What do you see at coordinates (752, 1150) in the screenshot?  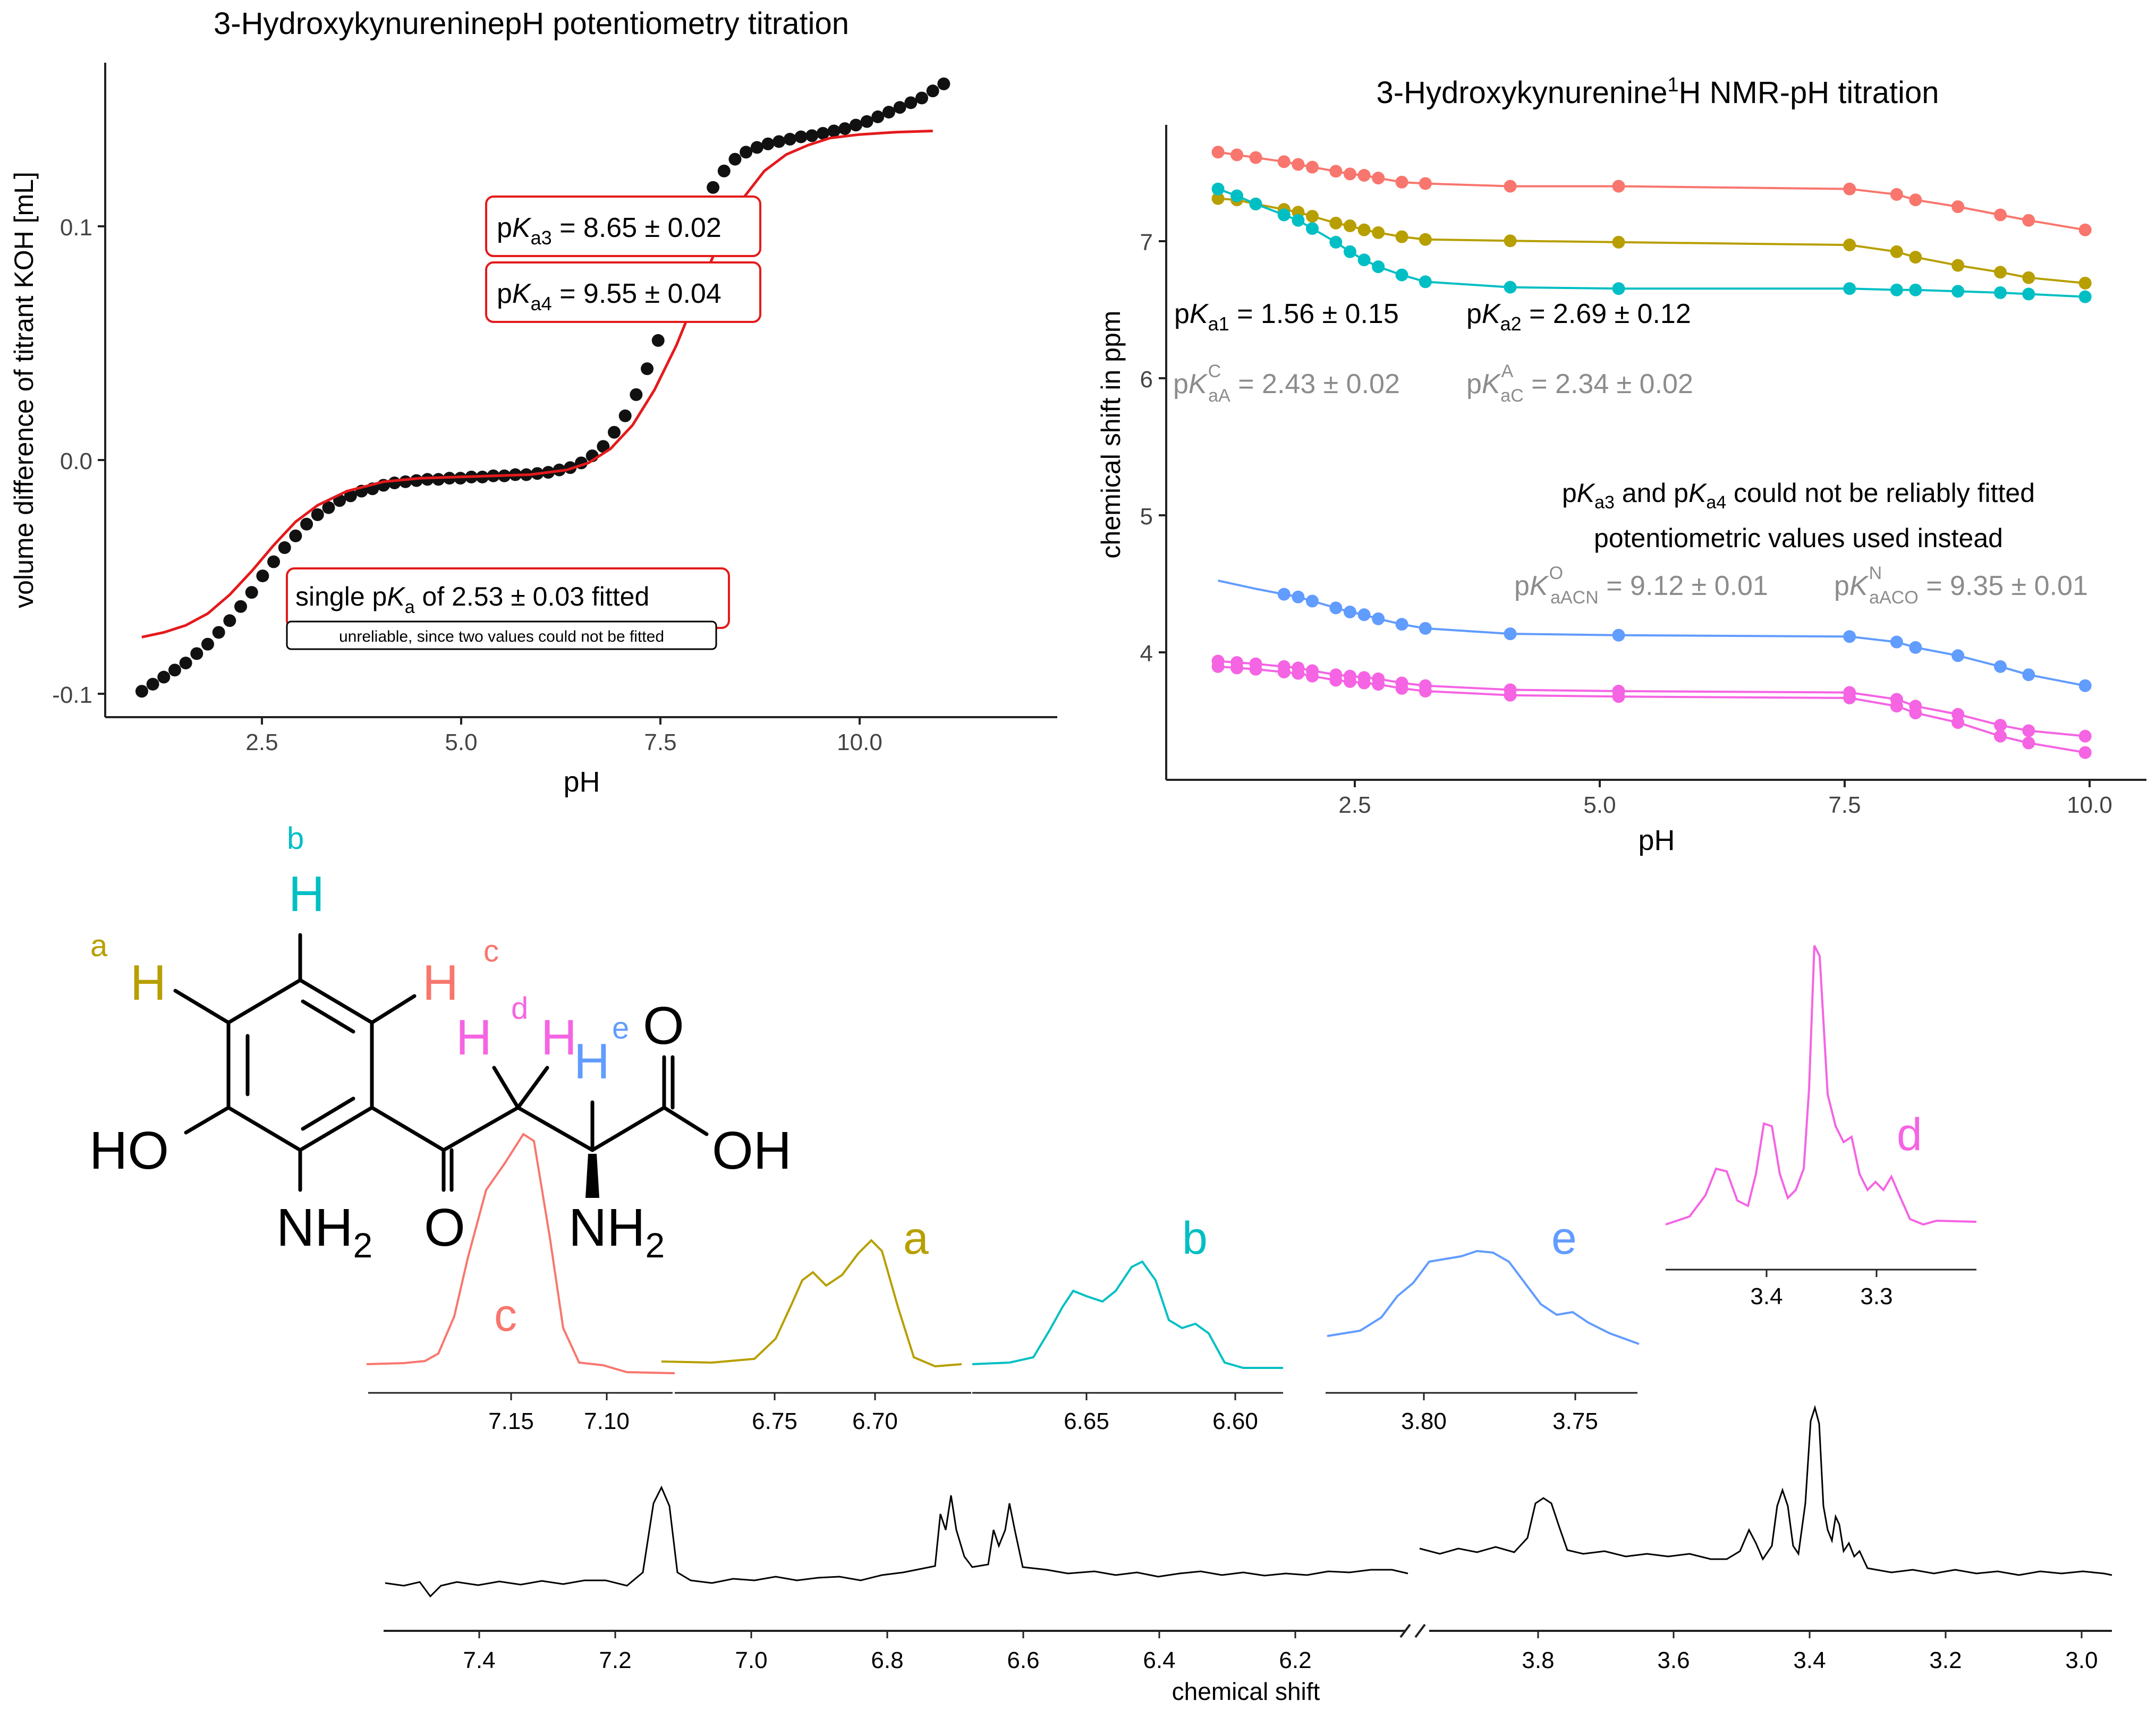 I see `atom-OH: OH` at bounding box center [752, 1150].